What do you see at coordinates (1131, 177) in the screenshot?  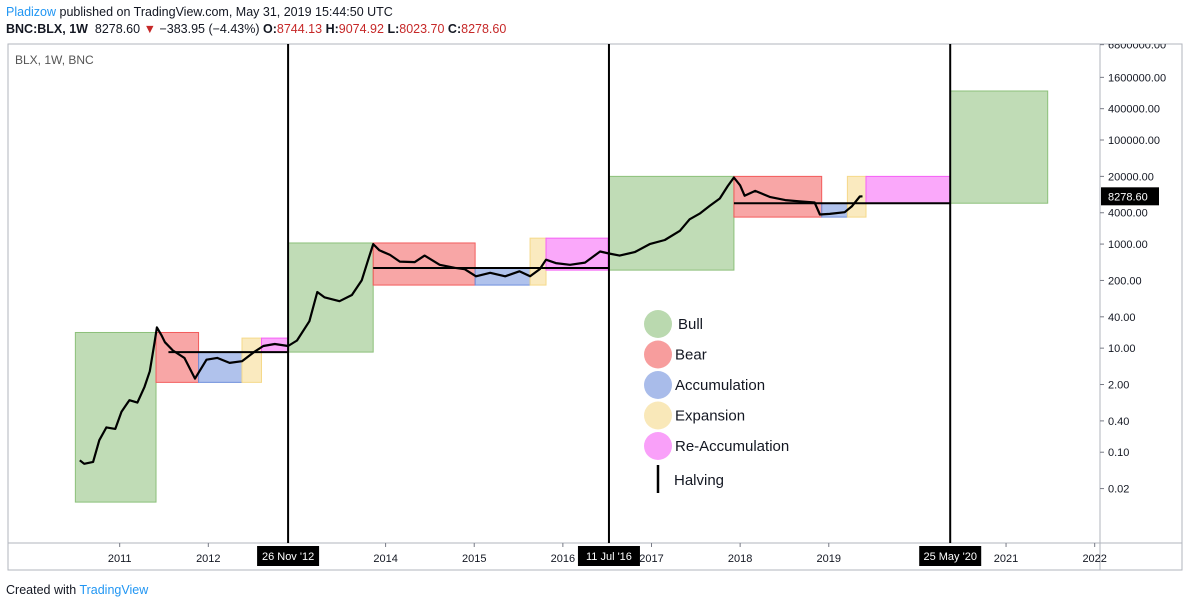 I see `y-tick-label: 20000.00` at bounding box center [1131, 177].